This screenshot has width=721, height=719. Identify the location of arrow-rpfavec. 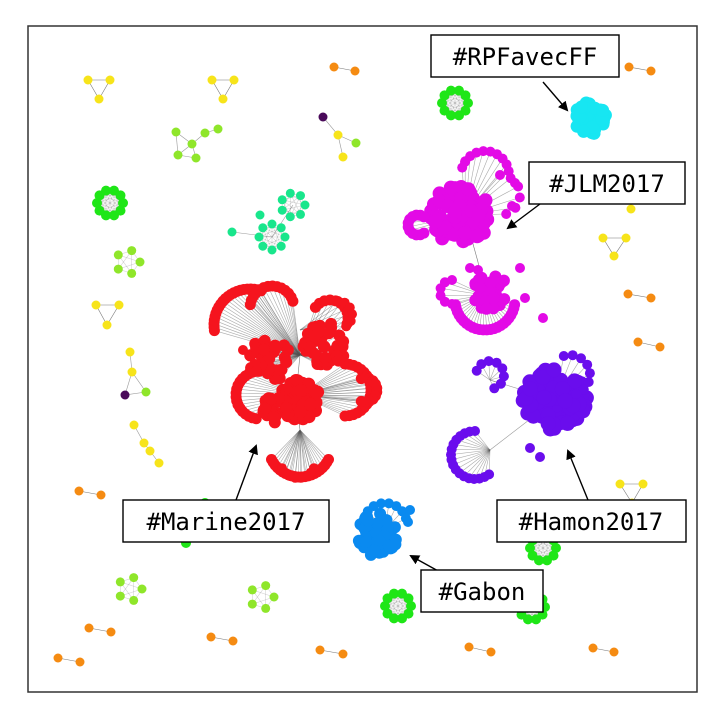
(555, 96).